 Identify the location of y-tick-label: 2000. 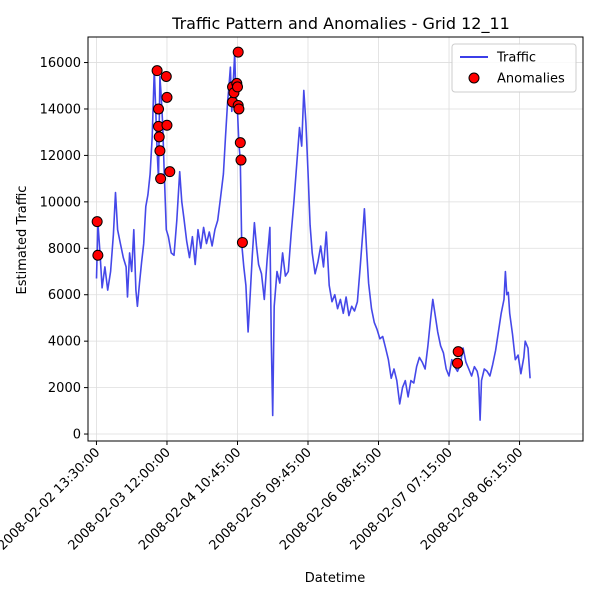
(64, 388).